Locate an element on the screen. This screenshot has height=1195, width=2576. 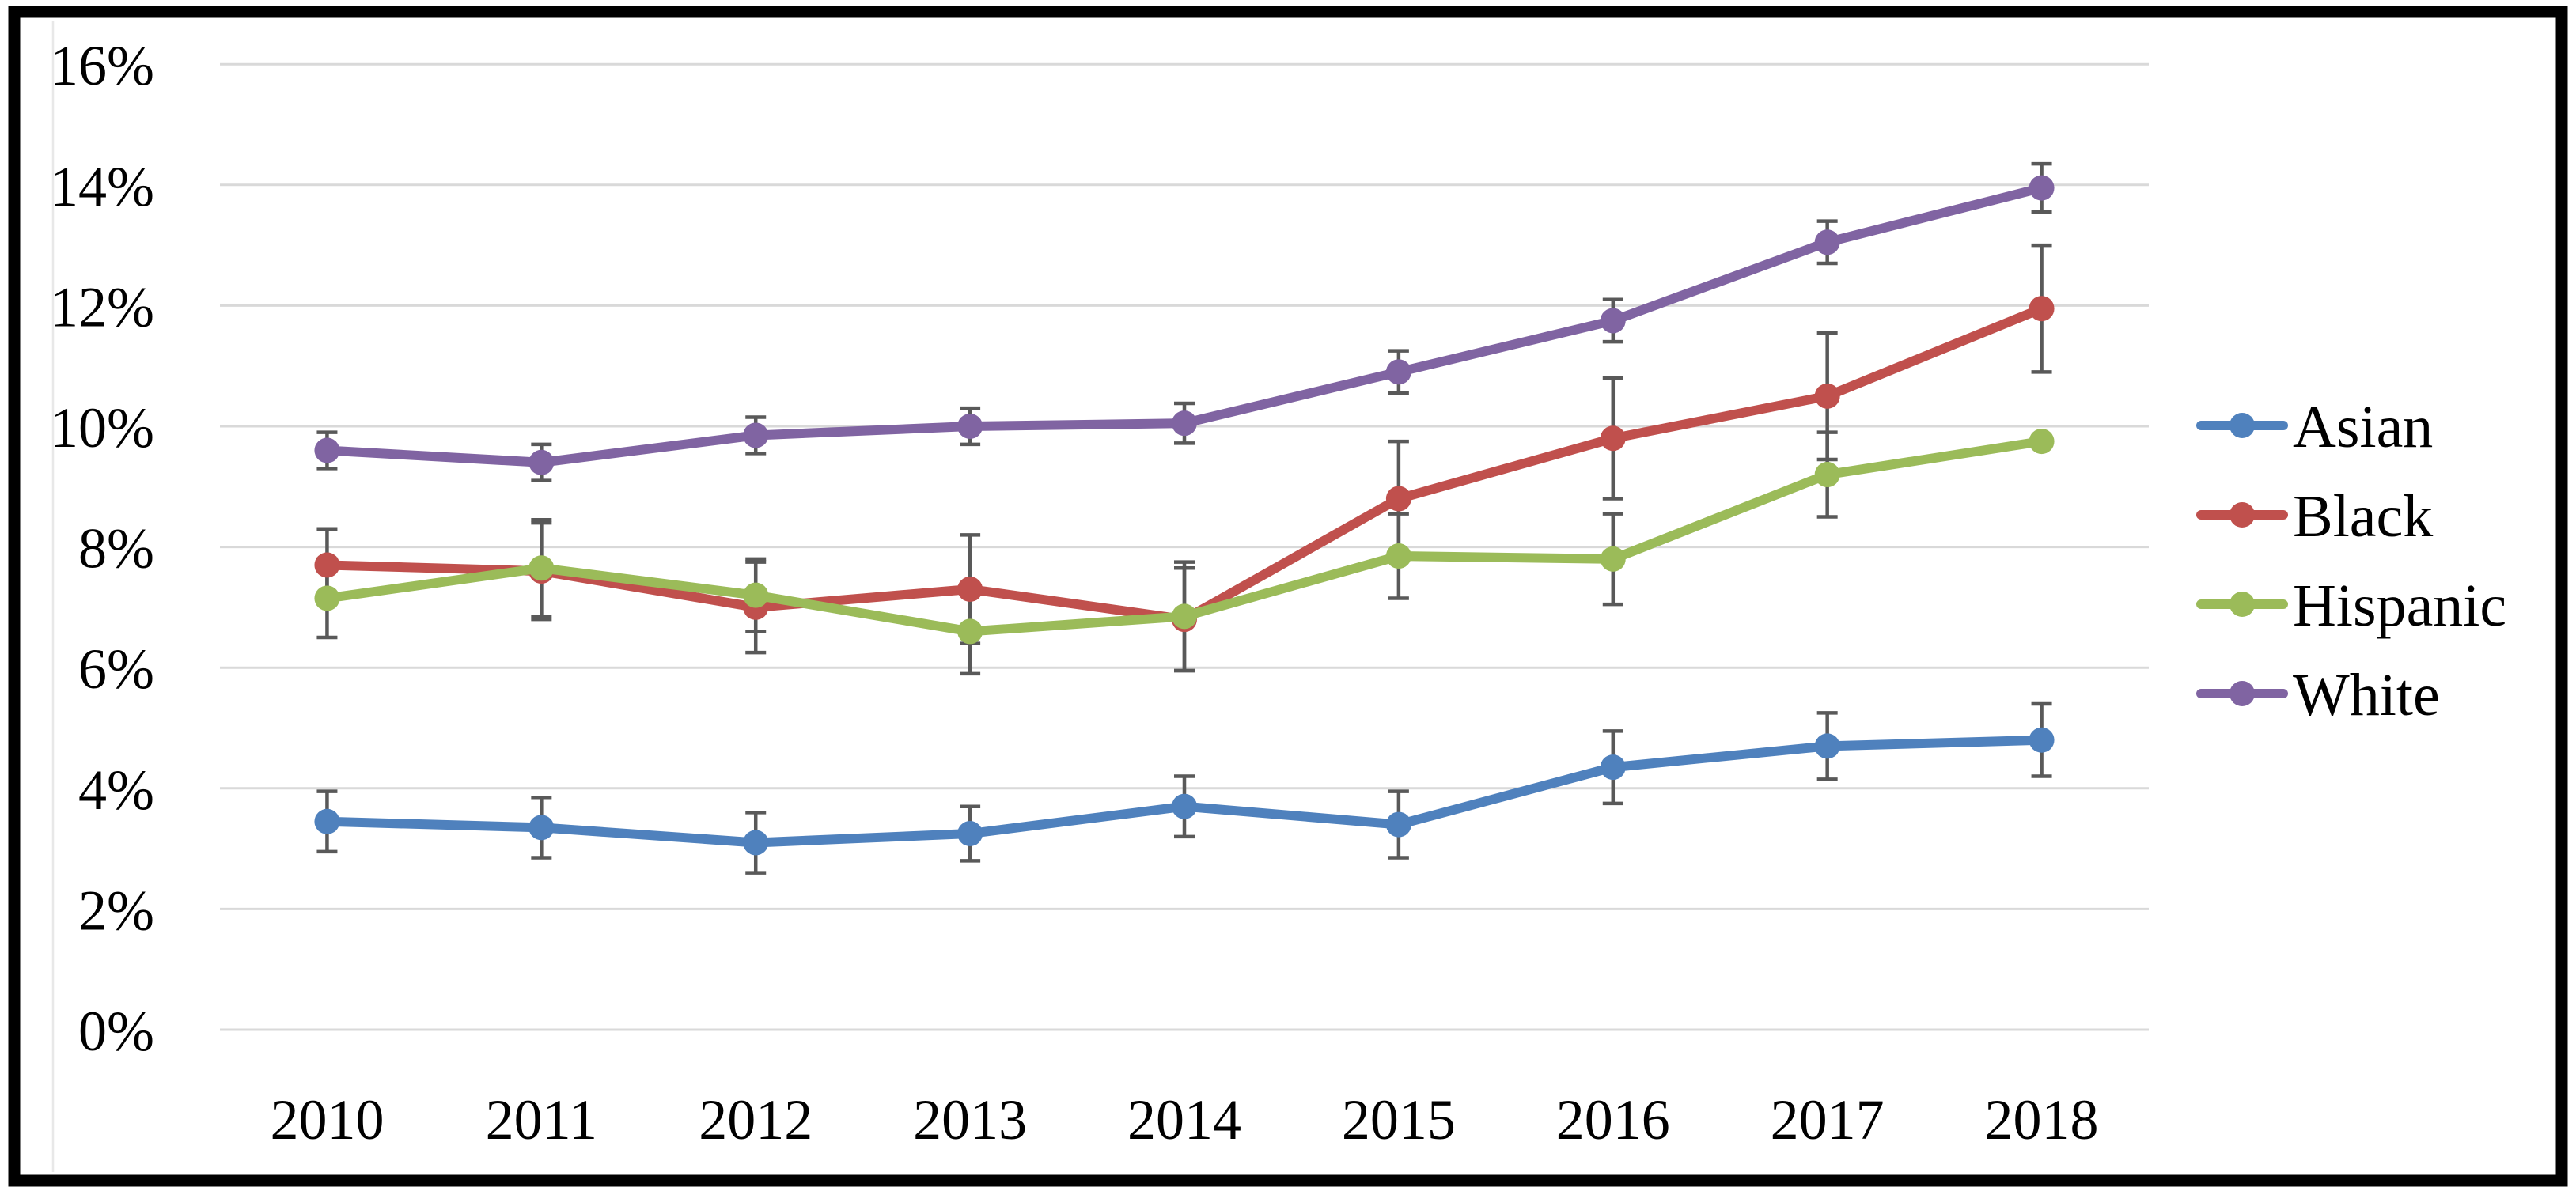
point-asian-2013 is located at coordinates (970, 834).